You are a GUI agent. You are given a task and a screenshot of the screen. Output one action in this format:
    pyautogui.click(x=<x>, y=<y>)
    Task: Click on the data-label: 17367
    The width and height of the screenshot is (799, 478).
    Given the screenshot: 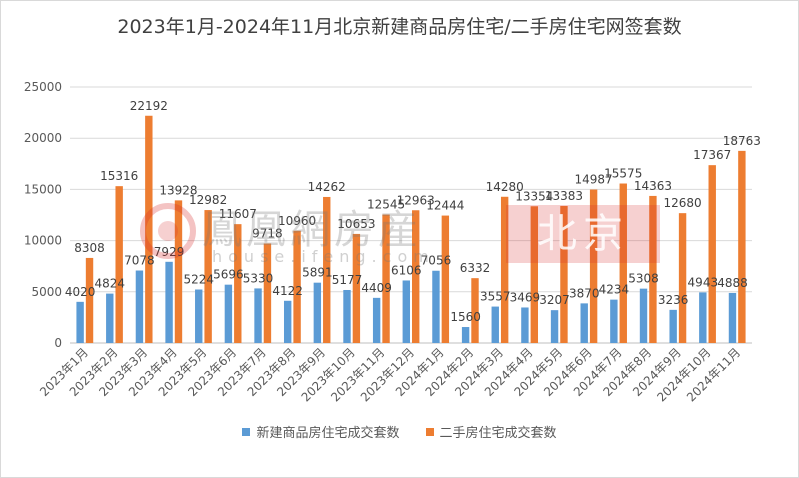 What is the action you would take?
    pyautogui.click(x=712, y=155)
    